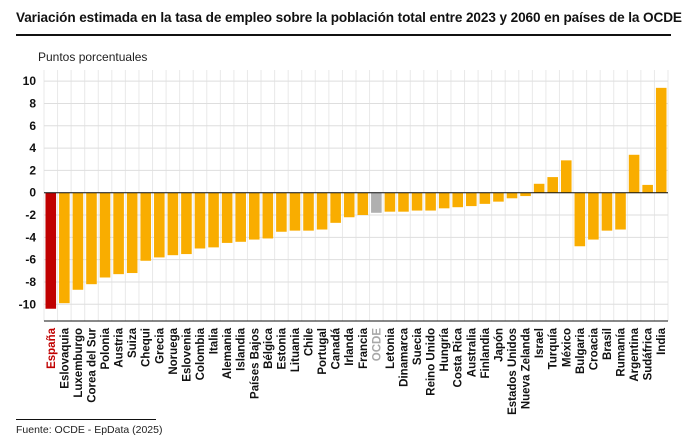 The width and height of the screenshot is (690, 448). What do you see at coordinates (187, 354) in the screenshot?
I see `x-tick-label: Eslovenia` at bounding box center [187, 354].